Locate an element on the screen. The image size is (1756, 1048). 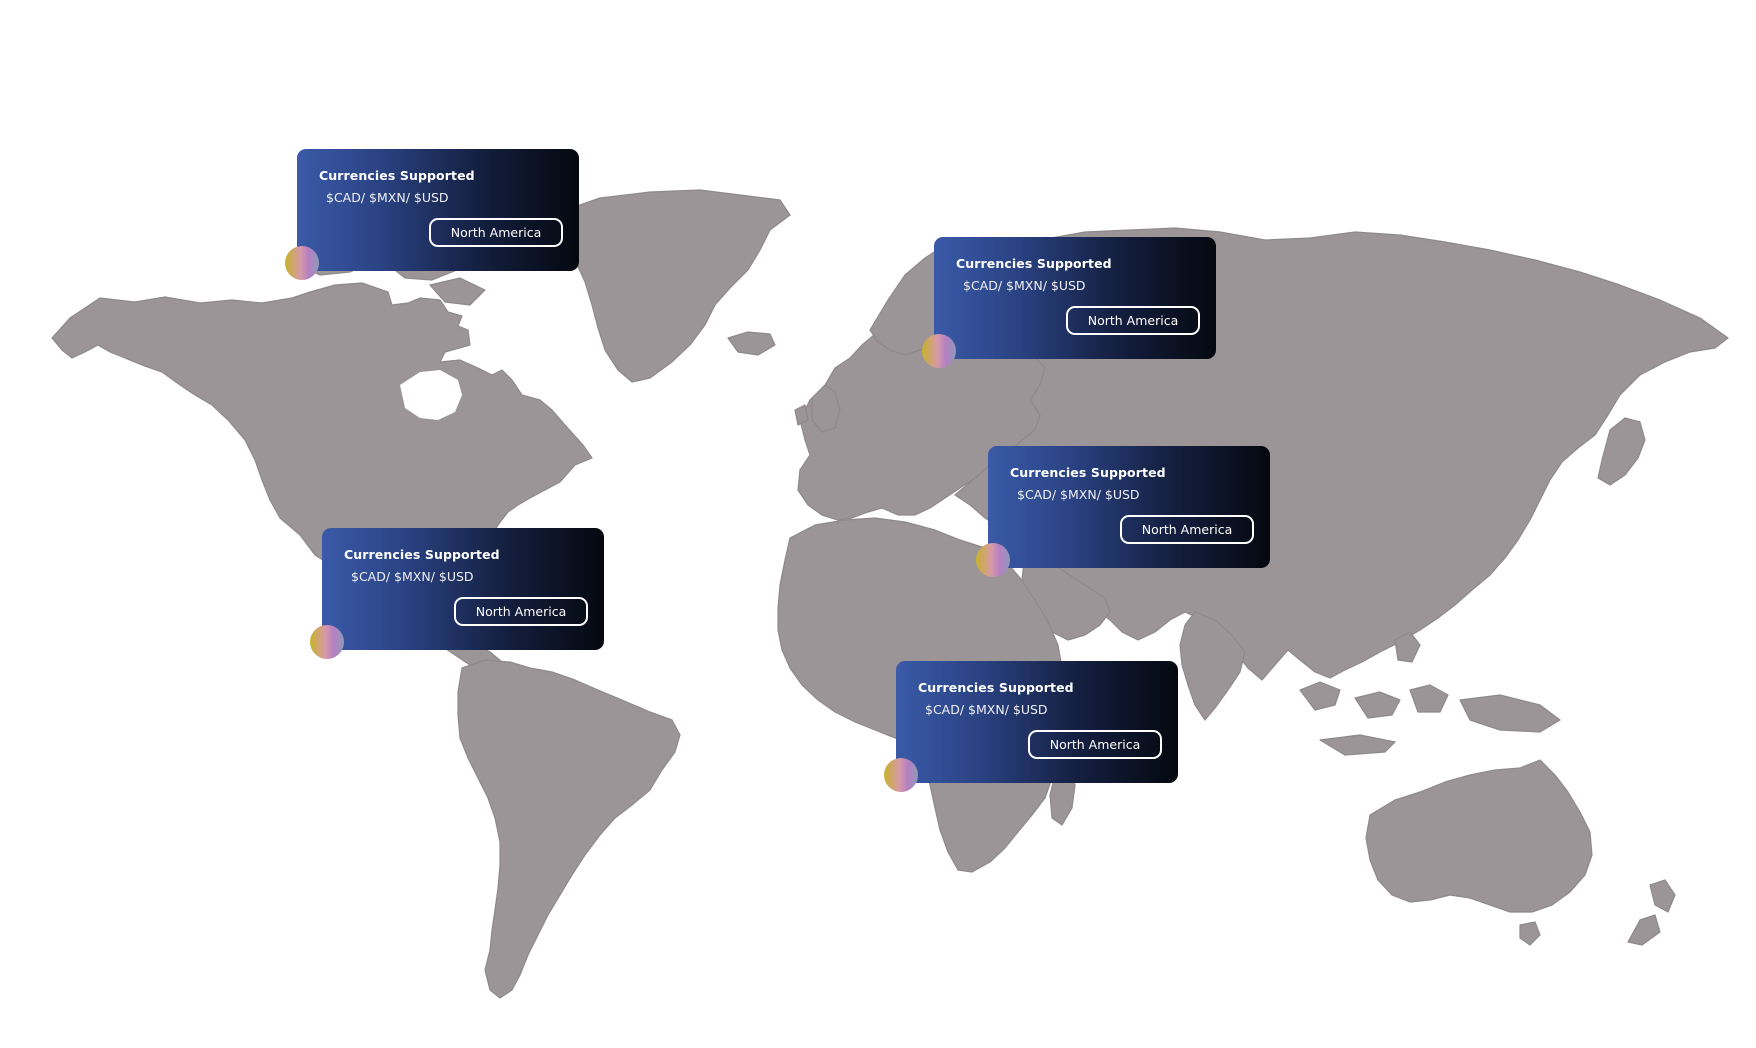
iceland is located at coordinates (751, 343).